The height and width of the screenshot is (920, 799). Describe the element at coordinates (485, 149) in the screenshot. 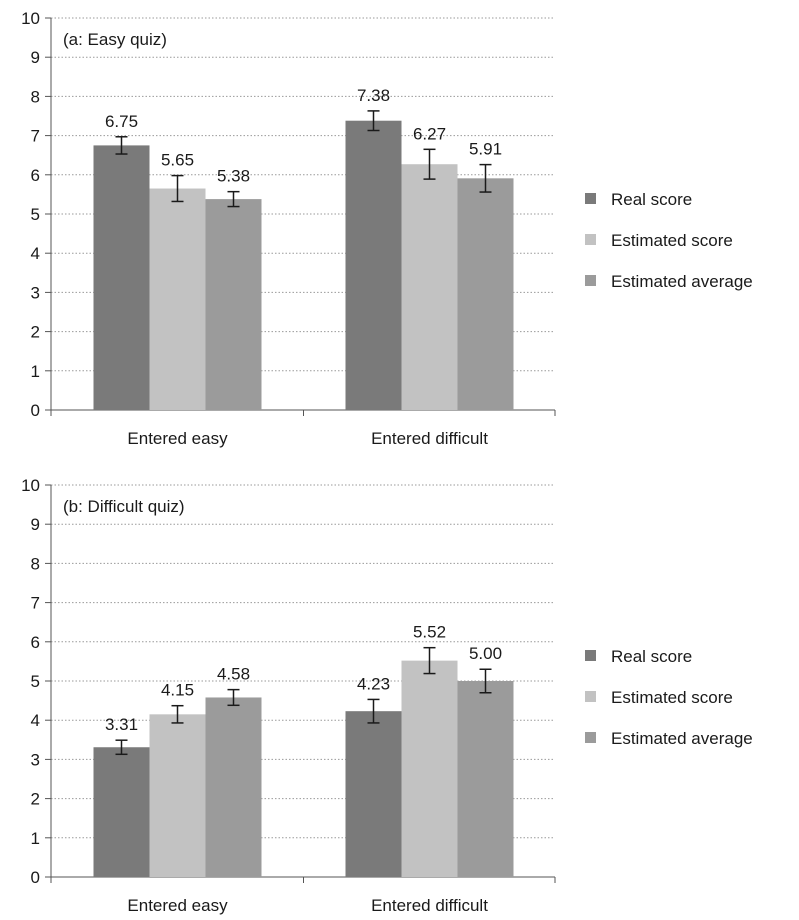

I see `data-label: 5.91` at that location.